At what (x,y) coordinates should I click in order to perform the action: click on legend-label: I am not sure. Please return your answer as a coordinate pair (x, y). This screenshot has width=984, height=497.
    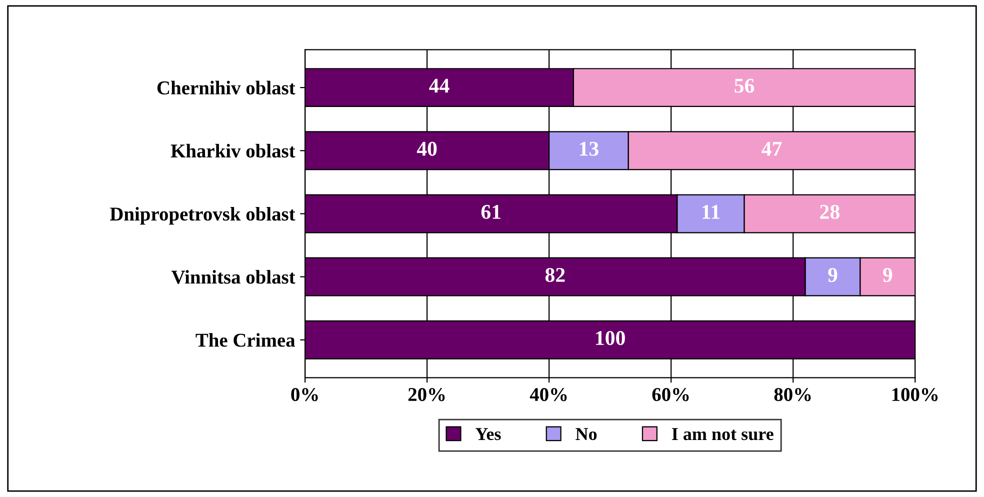
    Looking at the image, I should click on (723, 434).